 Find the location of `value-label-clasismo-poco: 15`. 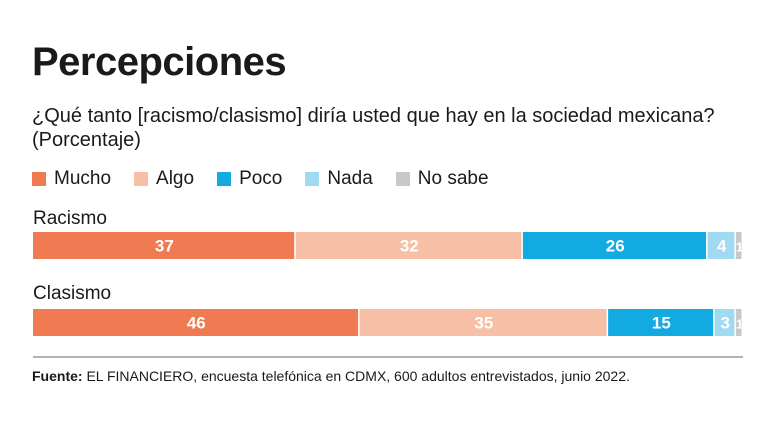

value-label-clasismo-poco: 15 is located at coordinates (661, 323).